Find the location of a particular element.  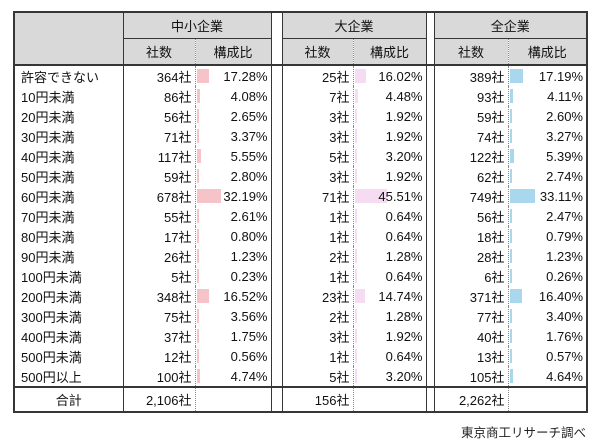

row-label: 400円未満 is located at coordinates (69, 336).